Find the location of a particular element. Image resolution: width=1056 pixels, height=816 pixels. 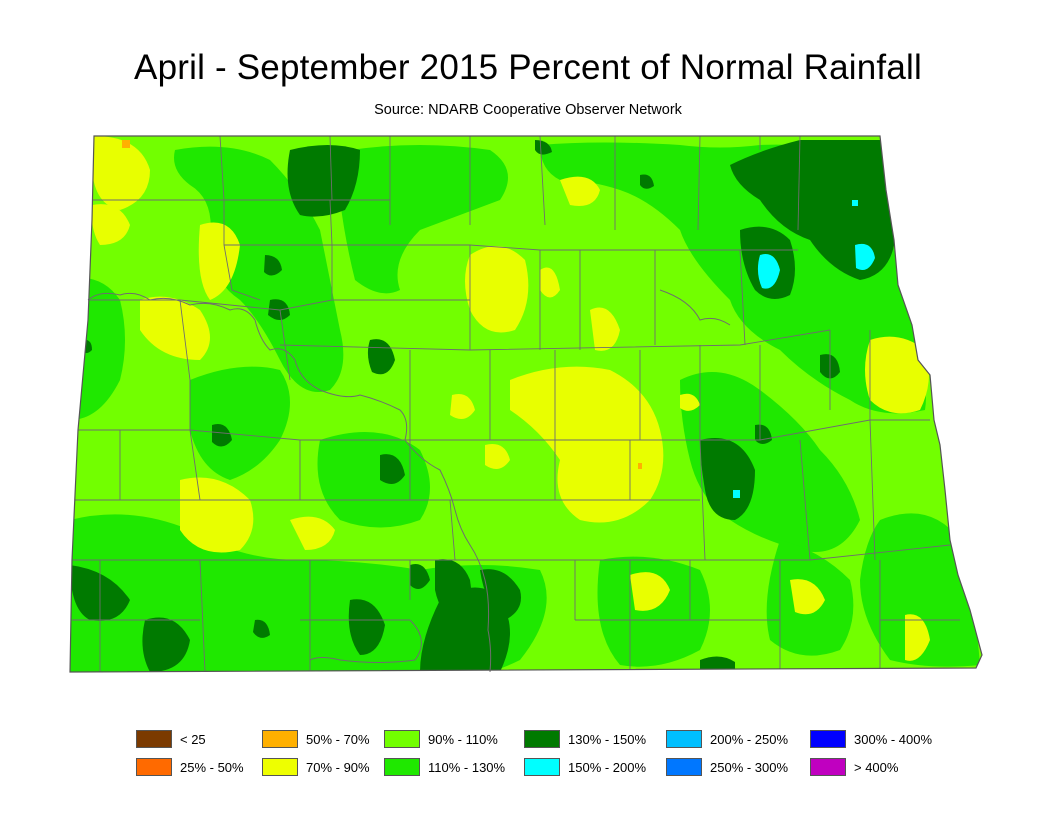

legend-item: 150% - 200% is located at coordinates (585, 767).